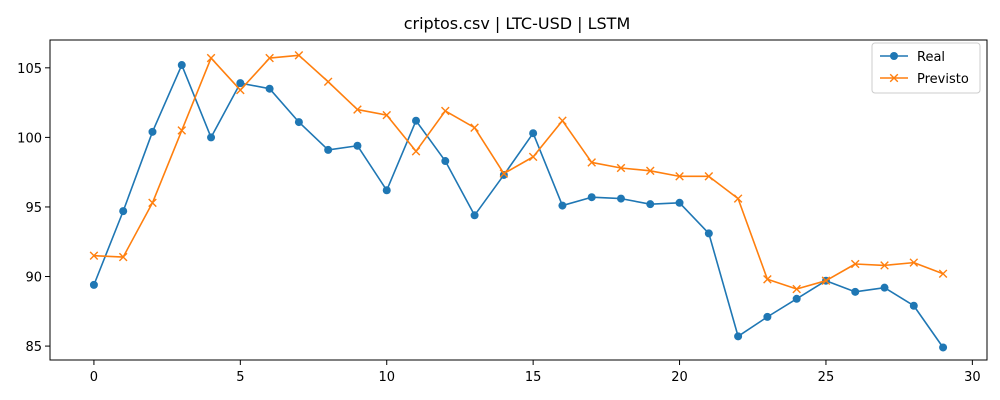 Image resolution: width=1000 pixels, height=400 pixels. I want to click on y-tick-label: 95, so click(33, 208).